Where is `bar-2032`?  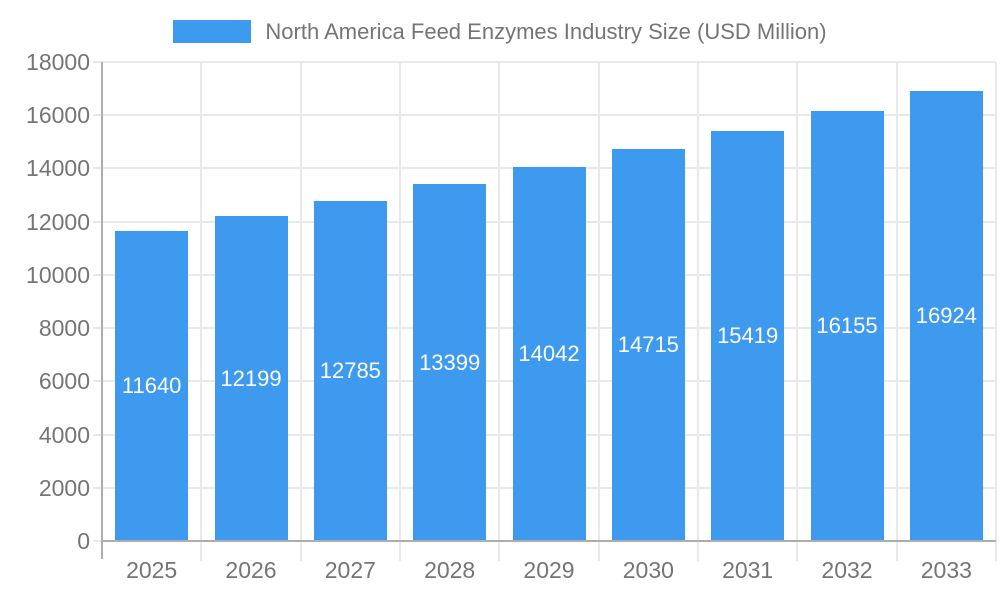 bar-2032 is located at coordinates (847, 326).